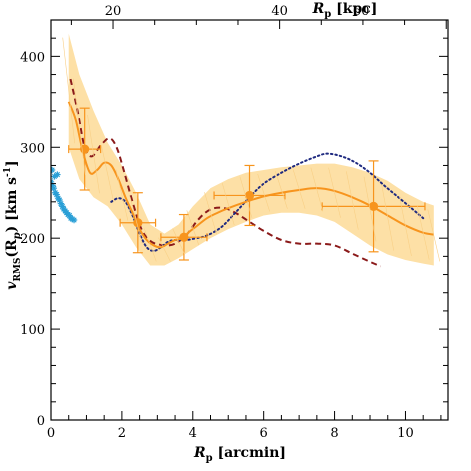 The height and width of the screenshot is (471, 471). Describe the element at coordinates (264, 433) in the screenshot. I see `x-tick-label: 6` at that location.